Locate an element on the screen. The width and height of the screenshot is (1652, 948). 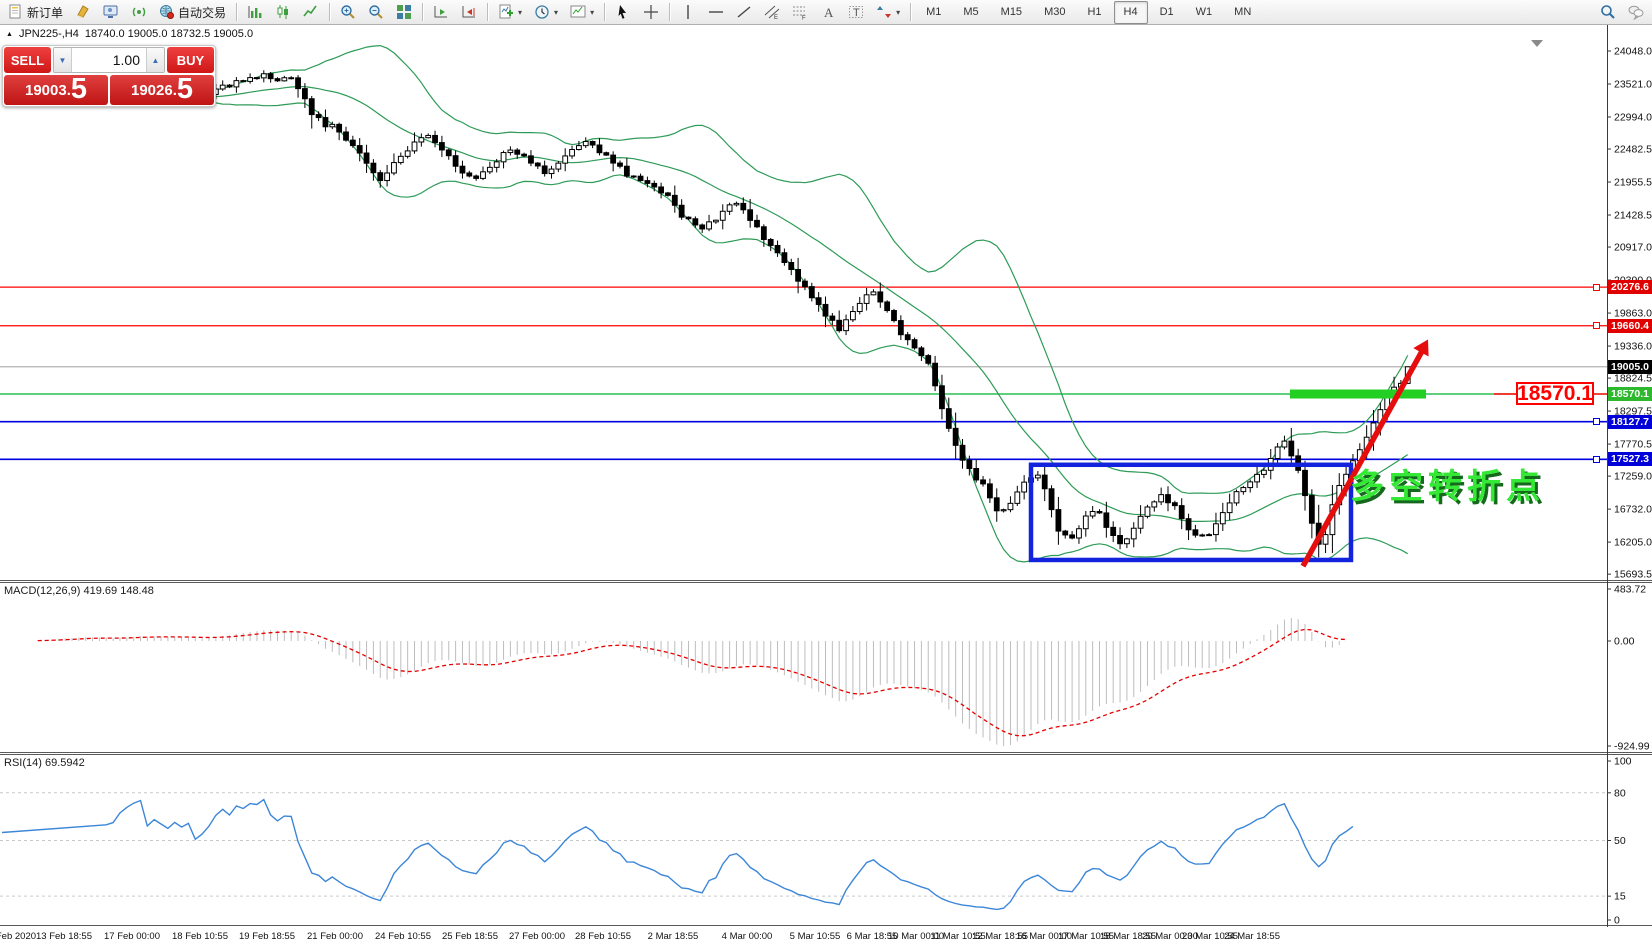
tf-m30: M30 is located at coordinates (1054, 12).